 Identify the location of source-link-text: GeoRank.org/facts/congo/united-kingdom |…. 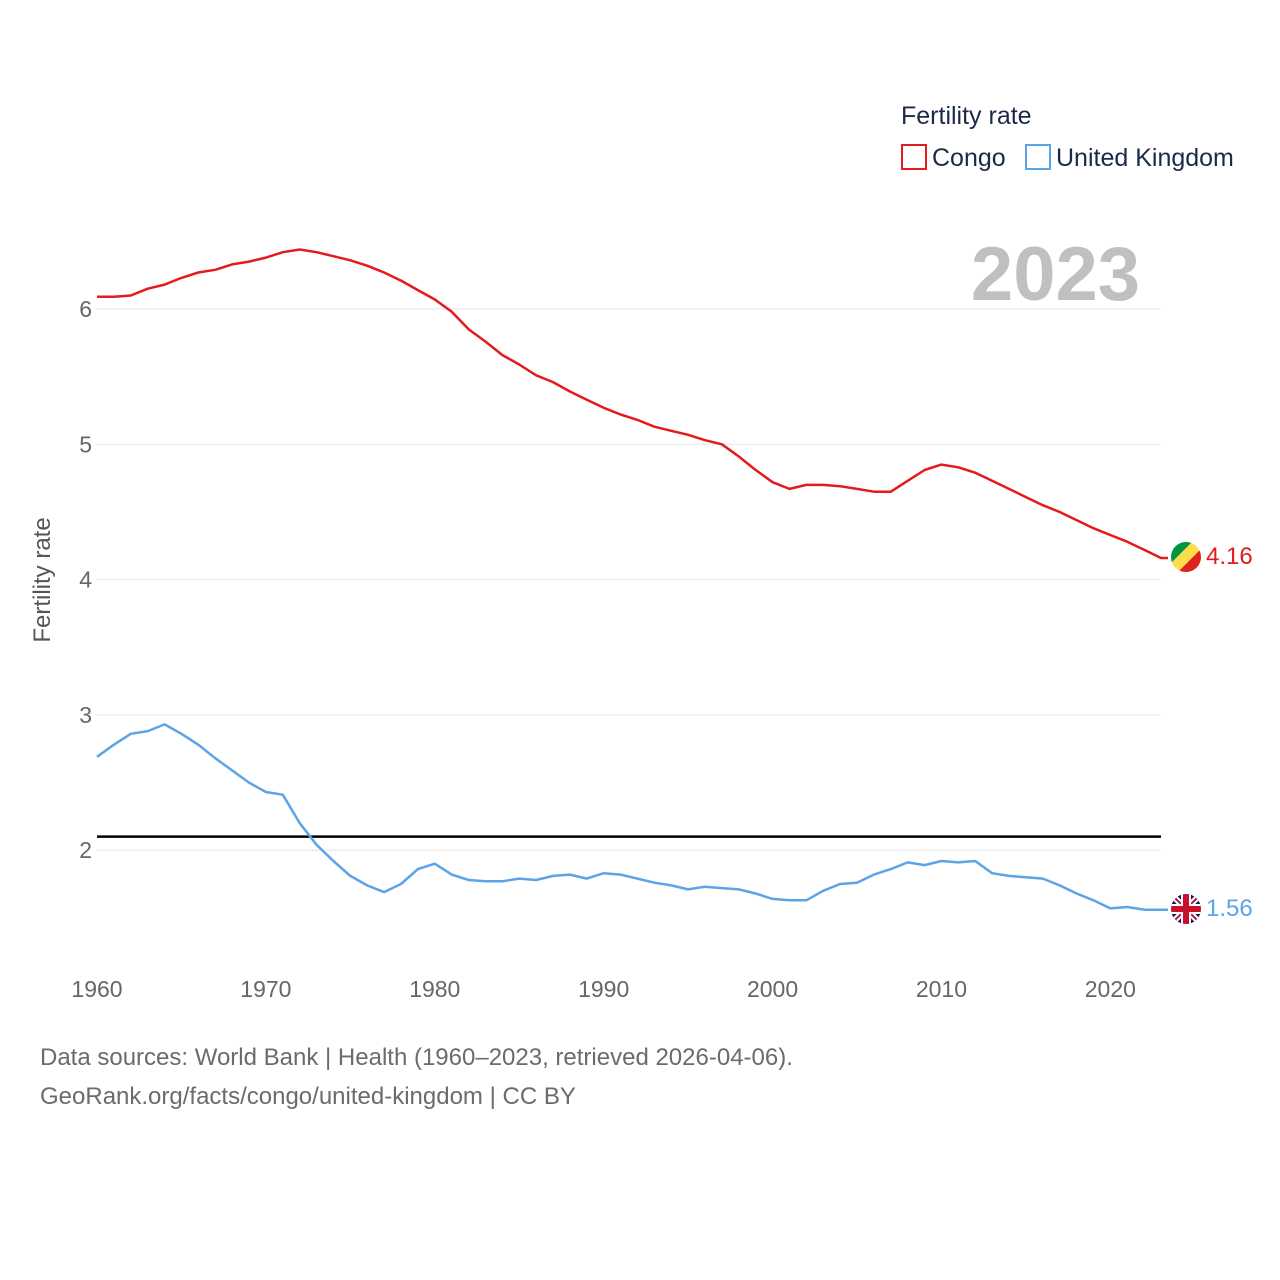
(308, 1096).